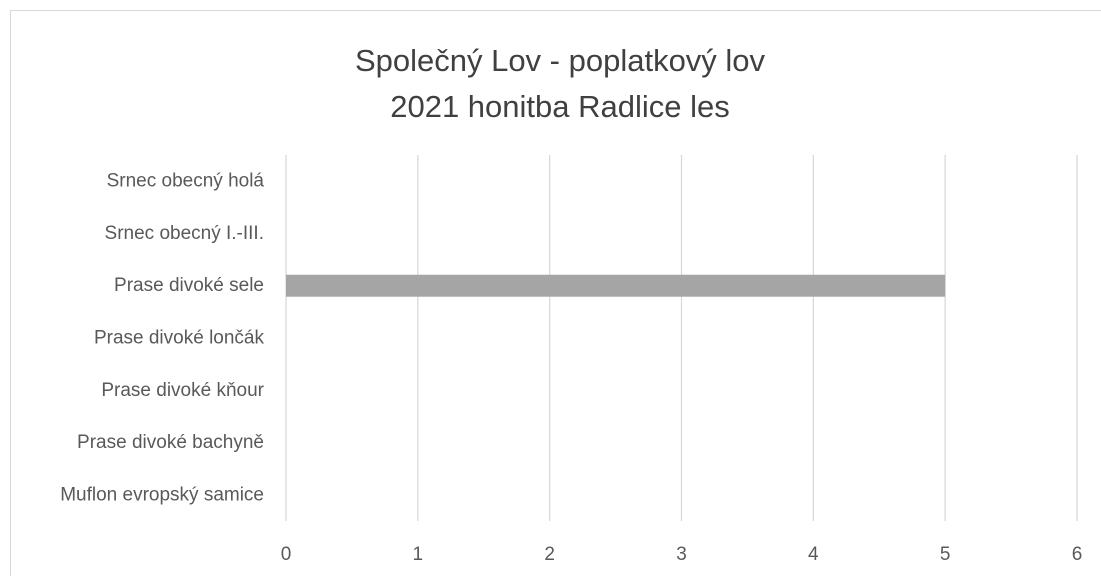  Describe the element at coordinates (182, 390) in the screenshot. I see `category-label-4: Prase divoké kňour` at that location.